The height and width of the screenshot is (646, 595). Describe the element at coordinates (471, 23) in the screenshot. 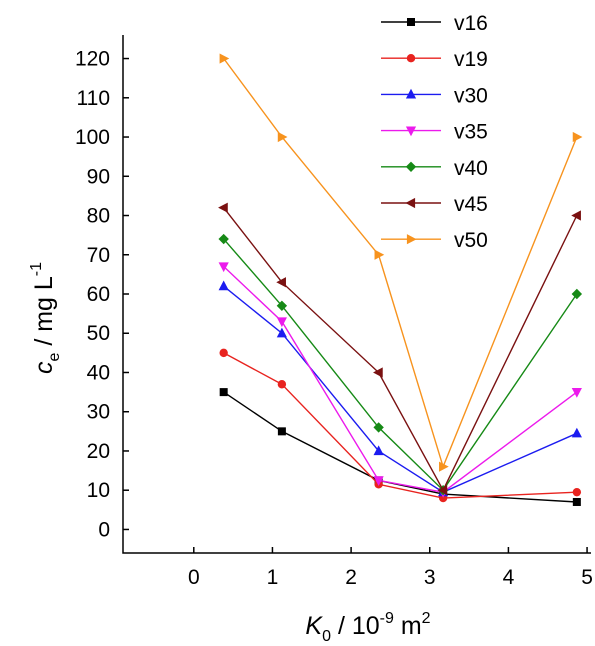

I see `legend-label: v16` at that location.